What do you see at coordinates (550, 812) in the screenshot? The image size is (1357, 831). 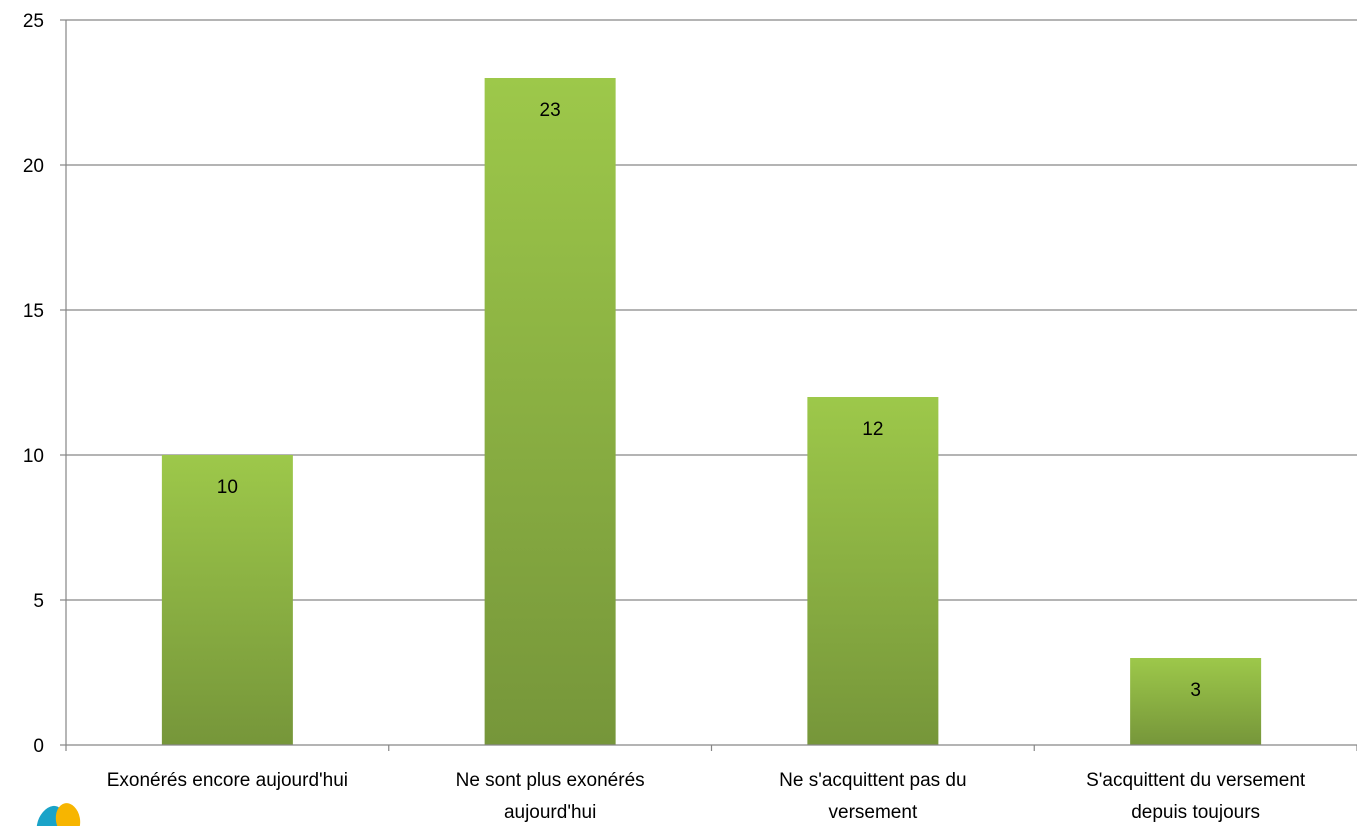 I see `x-tick-label: aujourd'hui` at bounding box center [550, 812].